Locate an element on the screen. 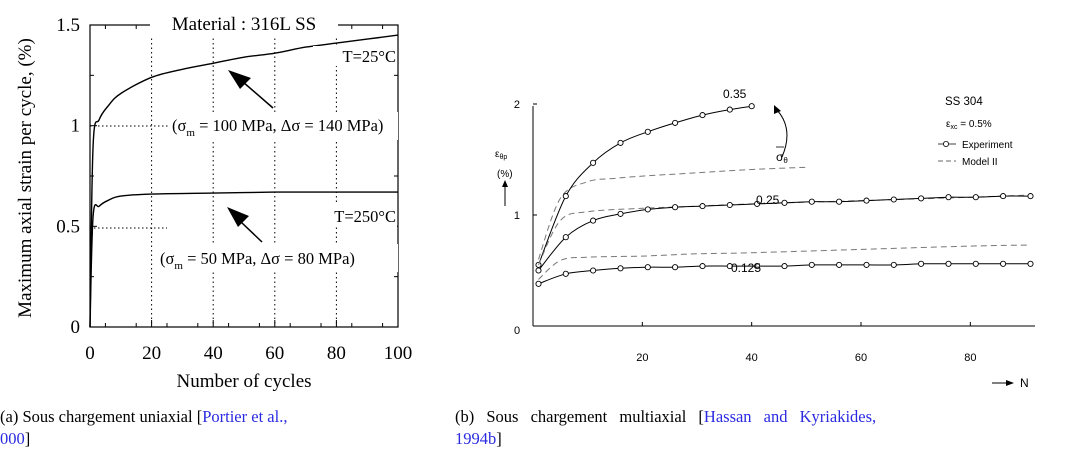  chart-a-ylabel: Maximum axial strain per cycle, (%) is located at coordinates (25, 178).